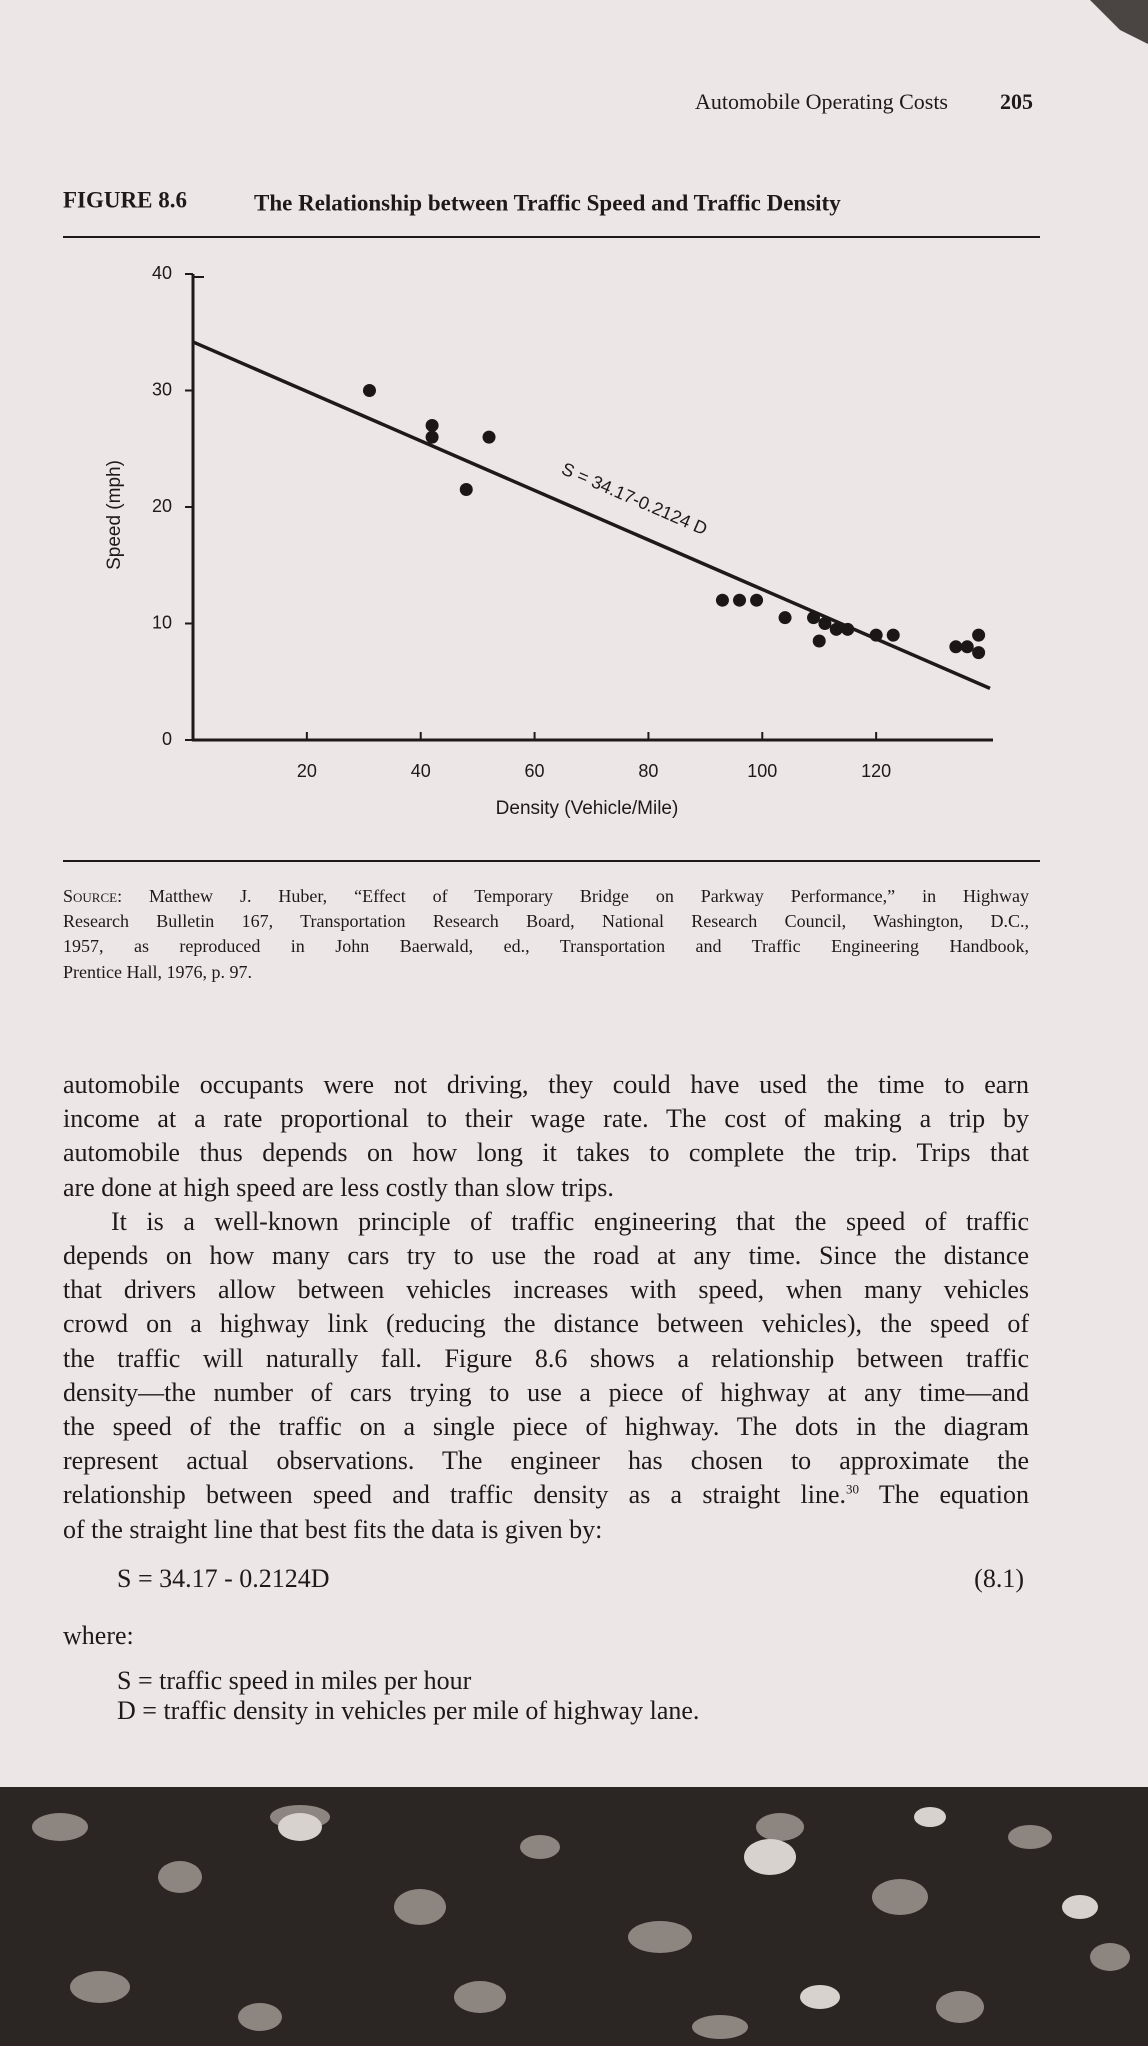  What do you see at coordinates (762, 771) in the screenshot?
I see `x-tick-label: 100` at bounding box center [762, 771].